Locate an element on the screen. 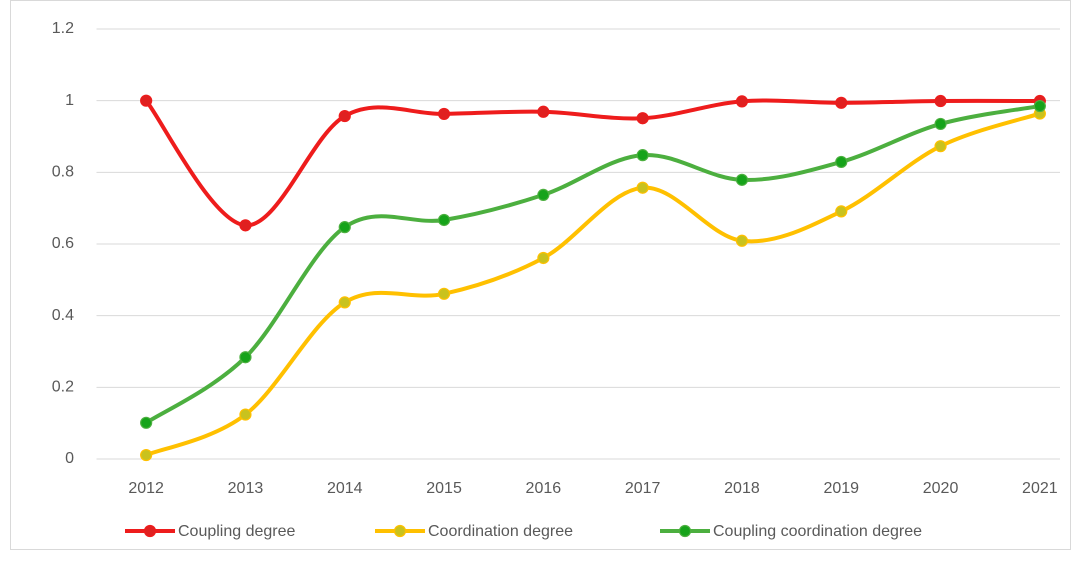 The height and width of the screenshot is (562, 1081). legend-label: Coupling coordination degree is located at coordinates (817, 531).